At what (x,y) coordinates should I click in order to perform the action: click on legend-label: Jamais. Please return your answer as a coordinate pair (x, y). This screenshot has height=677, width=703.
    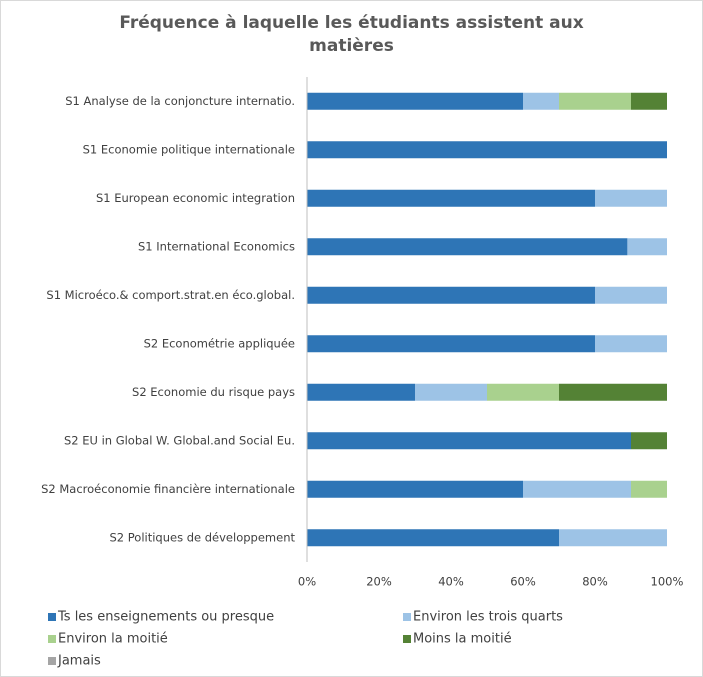
    Looking at the image, I should click on (79, 661).